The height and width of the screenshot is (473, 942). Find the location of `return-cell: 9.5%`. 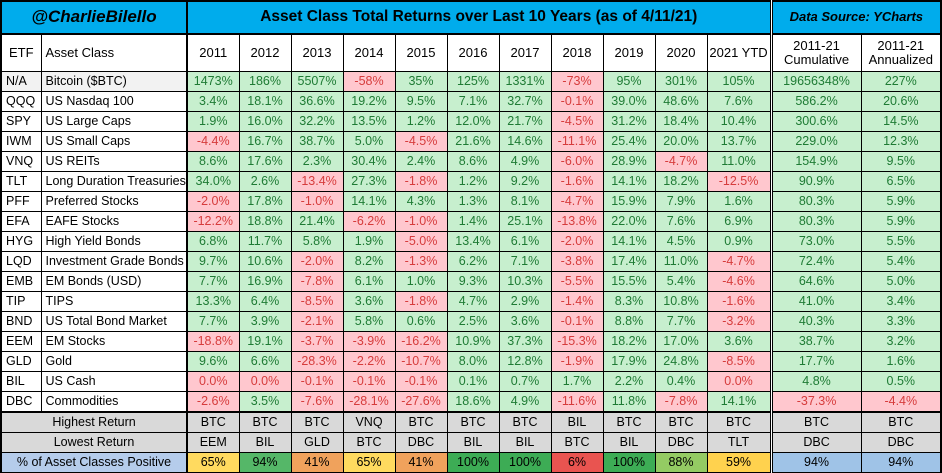

return-cell: 9.5% is located at coordinates (901, 161).